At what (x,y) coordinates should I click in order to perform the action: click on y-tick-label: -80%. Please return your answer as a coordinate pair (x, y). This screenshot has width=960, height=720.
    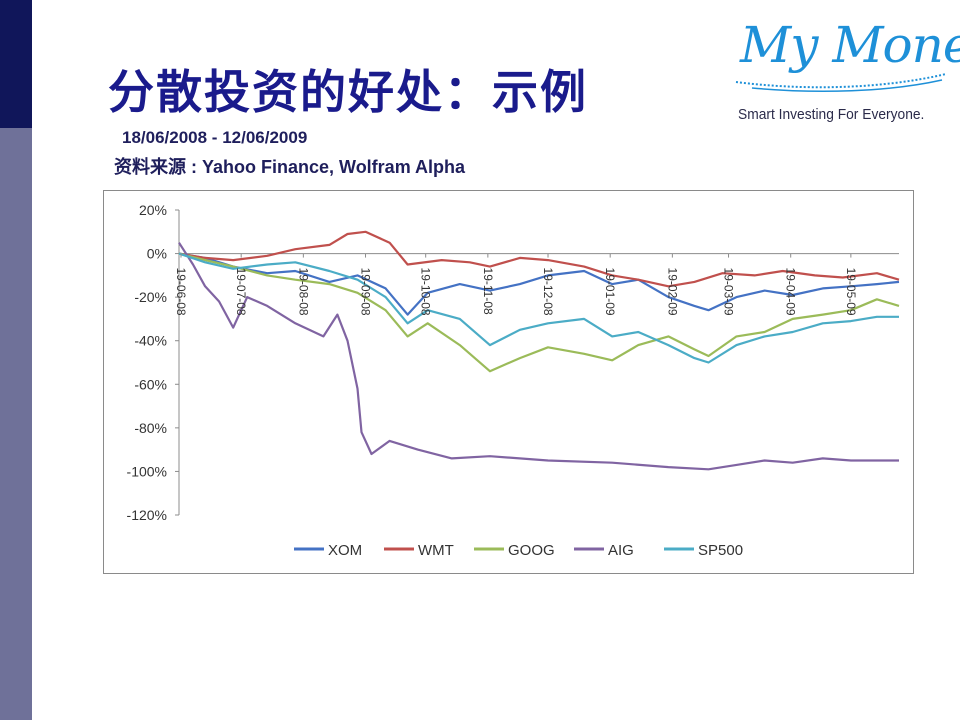
    Looking at the image, I should click on (150, 428).